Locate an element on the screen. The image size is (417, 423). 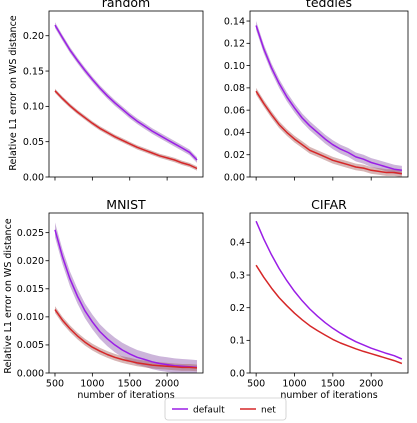
legend-box is located at coordinates (225, 409).